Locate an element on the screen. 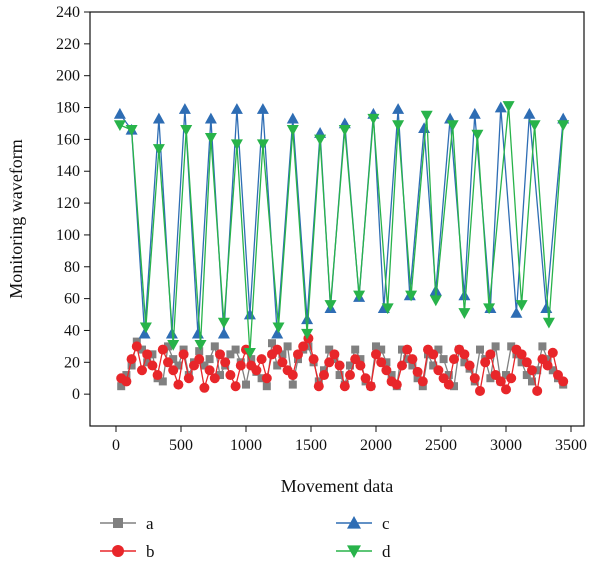 The height and width of the screenshot is (569, 600). y-tick-label: 160 is located at coordinates (68, 139).